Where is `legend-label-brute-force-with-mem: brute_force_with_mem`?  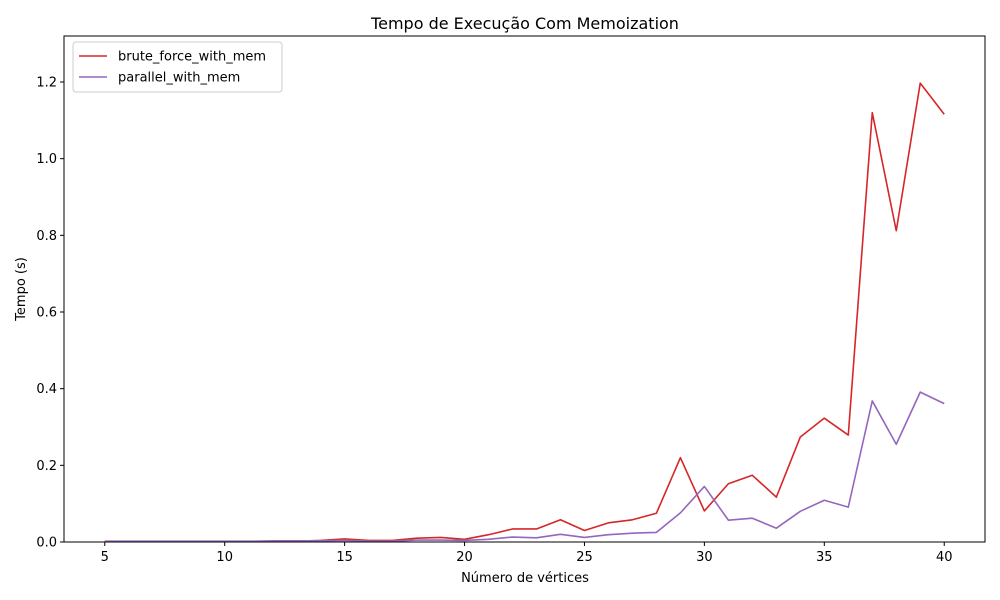
legend-label-brute-force-with-mem: brute_force_with_mem is located at coordinates (192, 57).